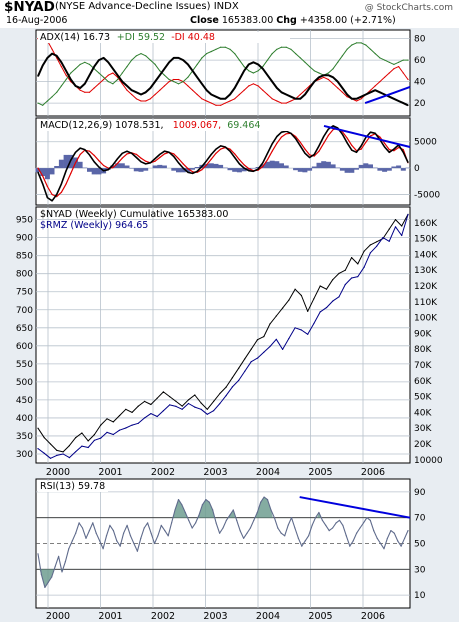 This screenshot has width=459, height=622. What do you see at coordinates (24, 329) in the screenshot?
I see `price-left-tick-label: 650` at bounding box center [24, 329].